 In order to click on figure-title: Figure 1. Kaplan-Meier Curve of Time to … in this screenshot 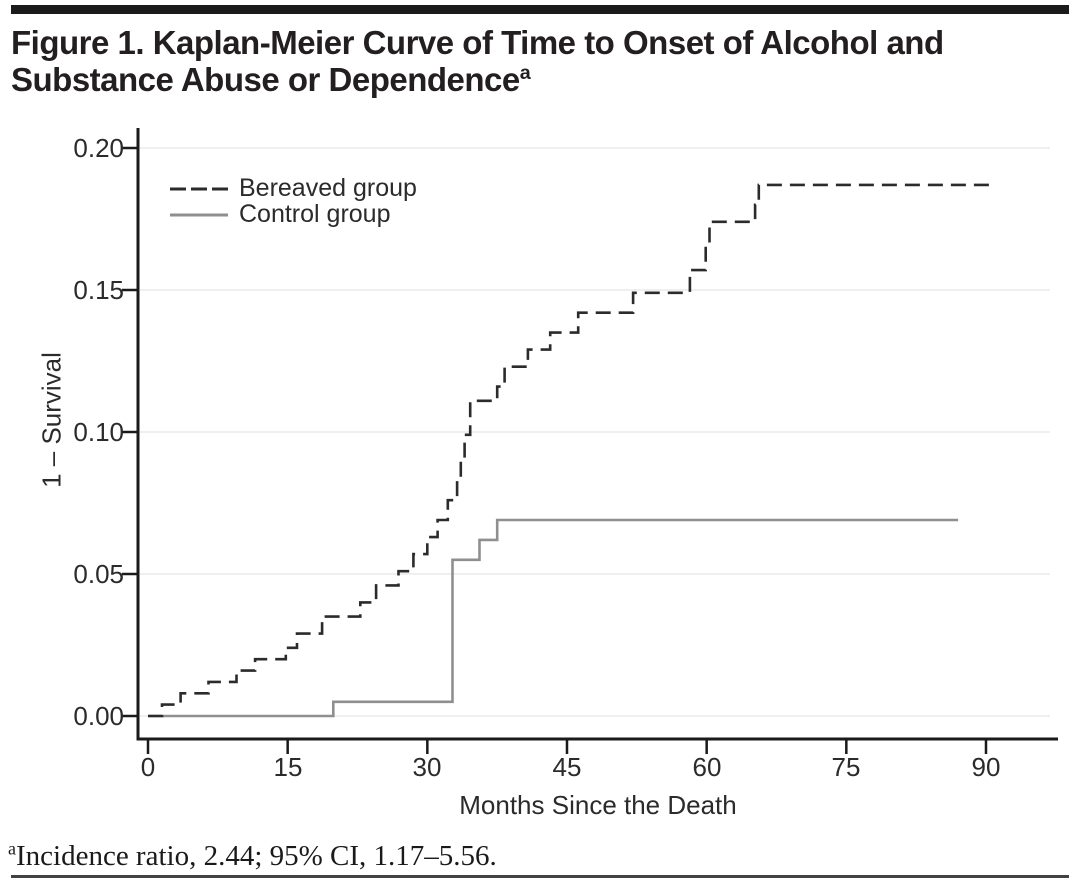, I will do `click(541, 61)`.